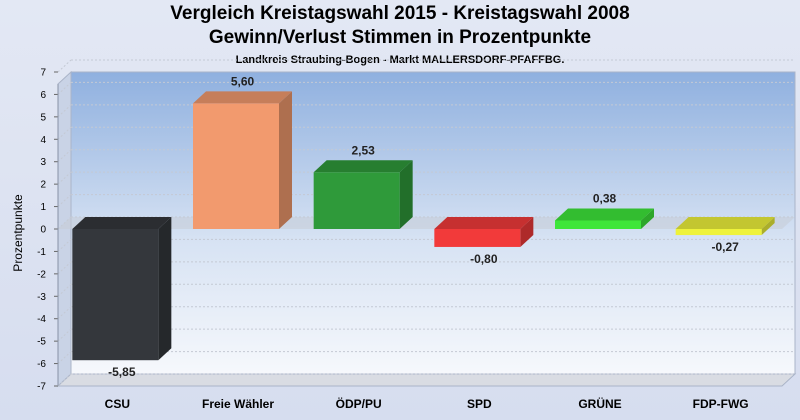 The height and width of the screenshot is (420, 800). What do you see at coordinates (41, 274) in the screenshot?
I see `y-tick-label: -2` at bounding box center [41, 274].